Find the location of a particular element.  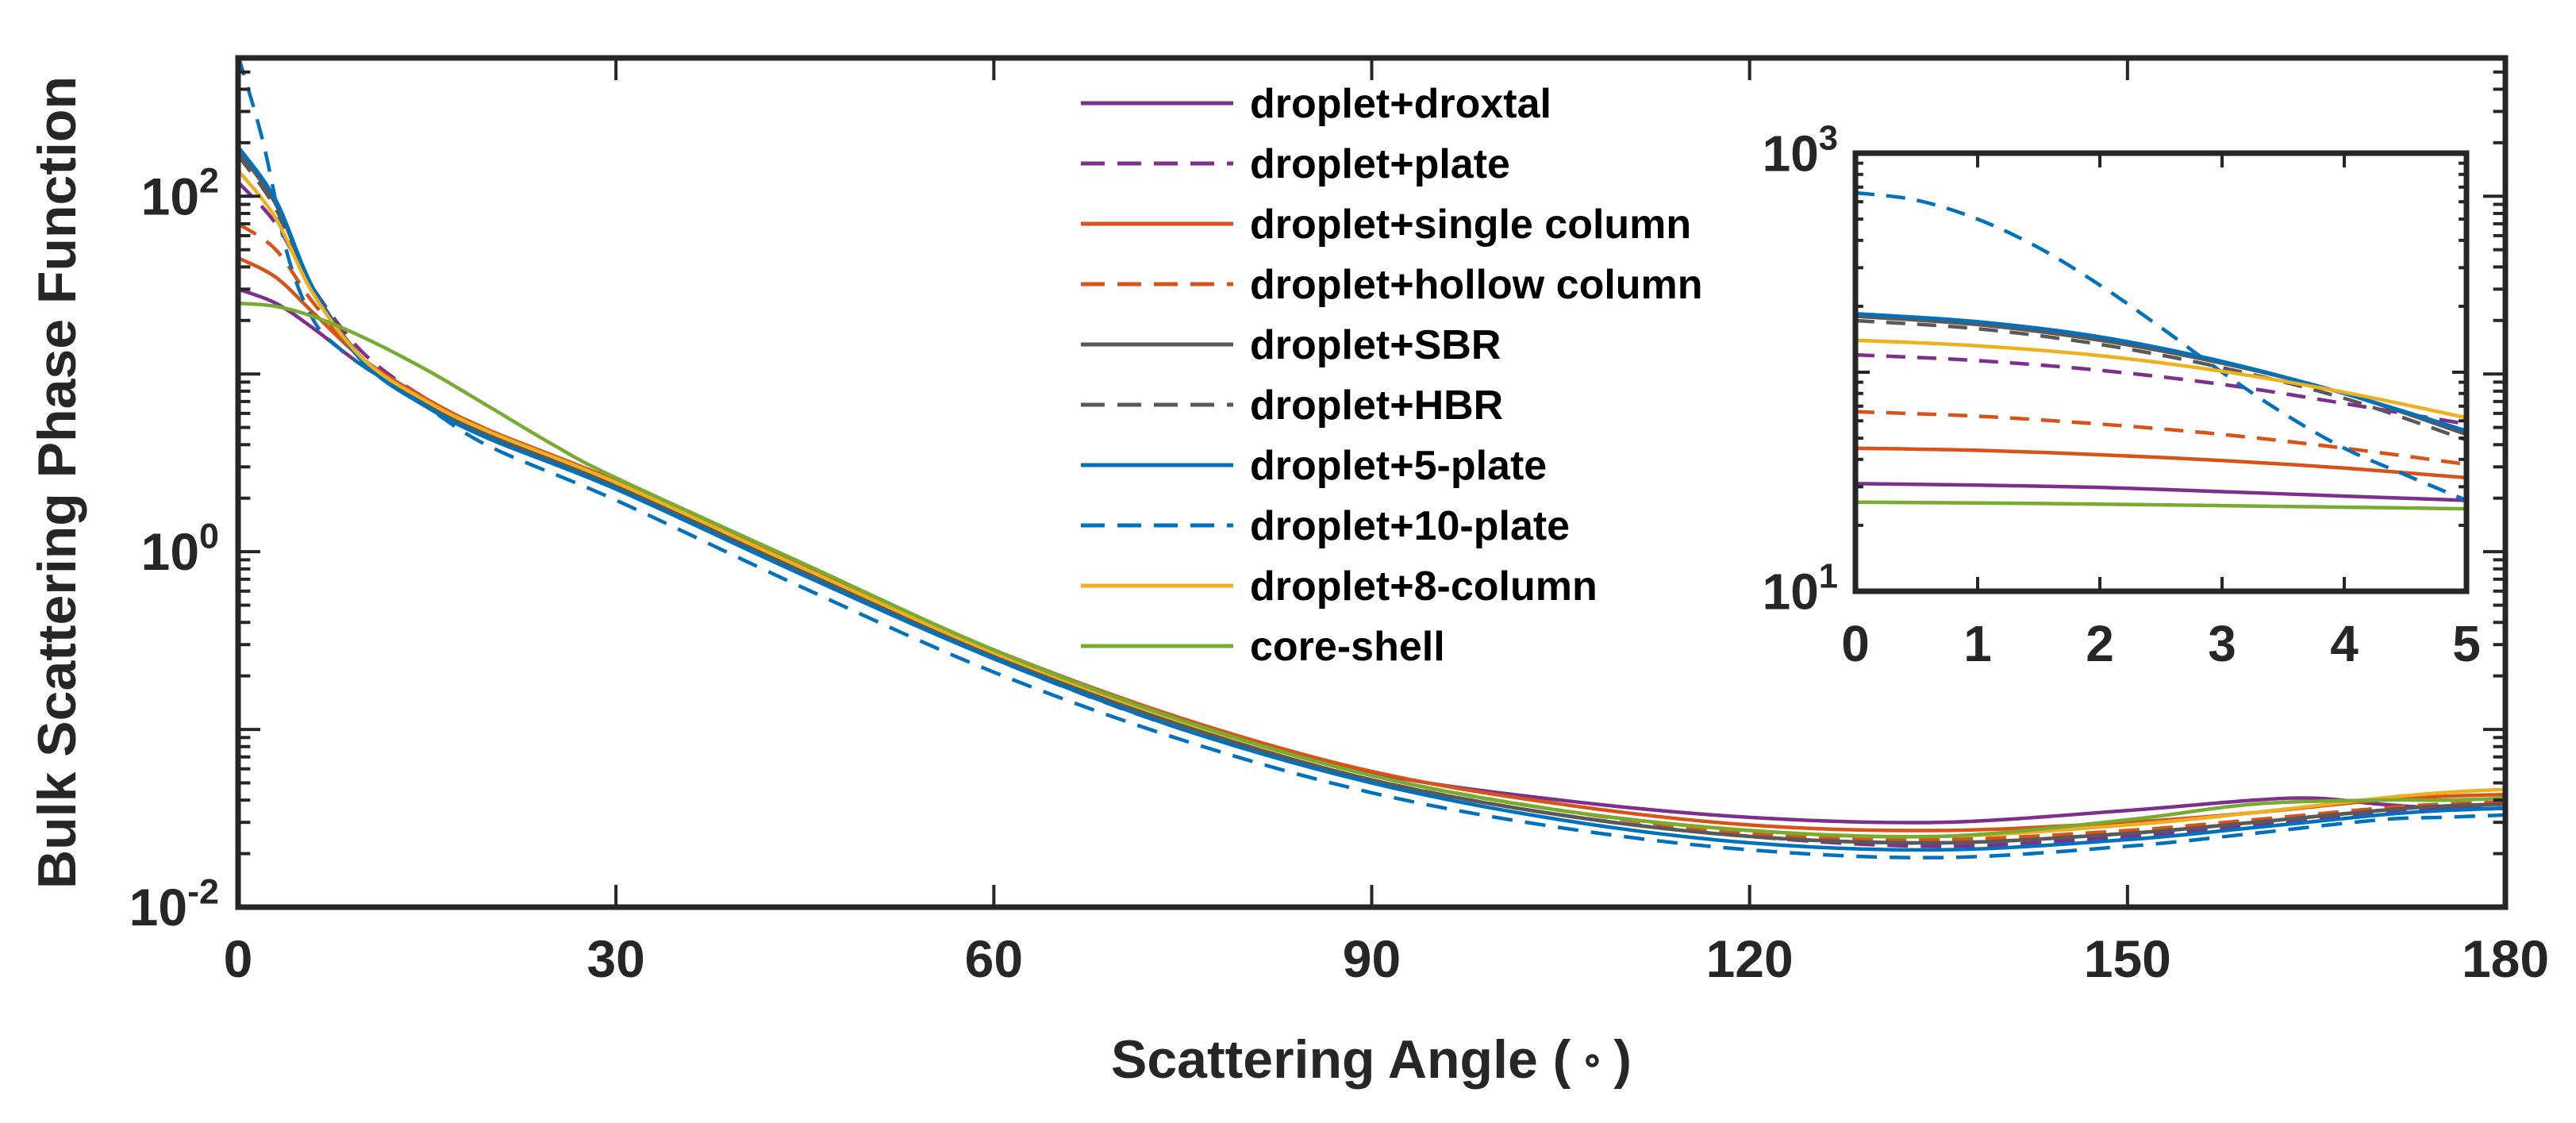

main-x-tick-labels: 0 30 60 90 120 150 180 is located at coordinates (1386, 958).